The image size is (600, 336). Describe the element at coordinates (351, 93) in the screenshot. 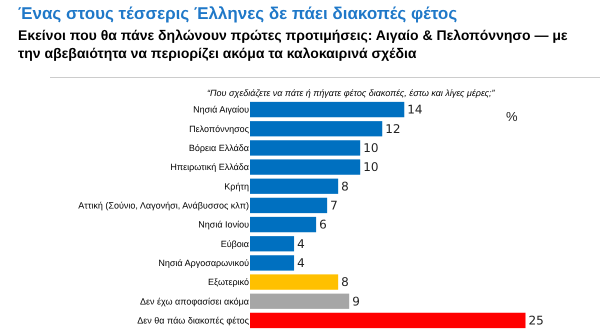

I see `text: “Που σχεδιάζετε να πάτε ή πήγατε φέτος διακοπές, έστω και λίγες μέρες;”` at that location.